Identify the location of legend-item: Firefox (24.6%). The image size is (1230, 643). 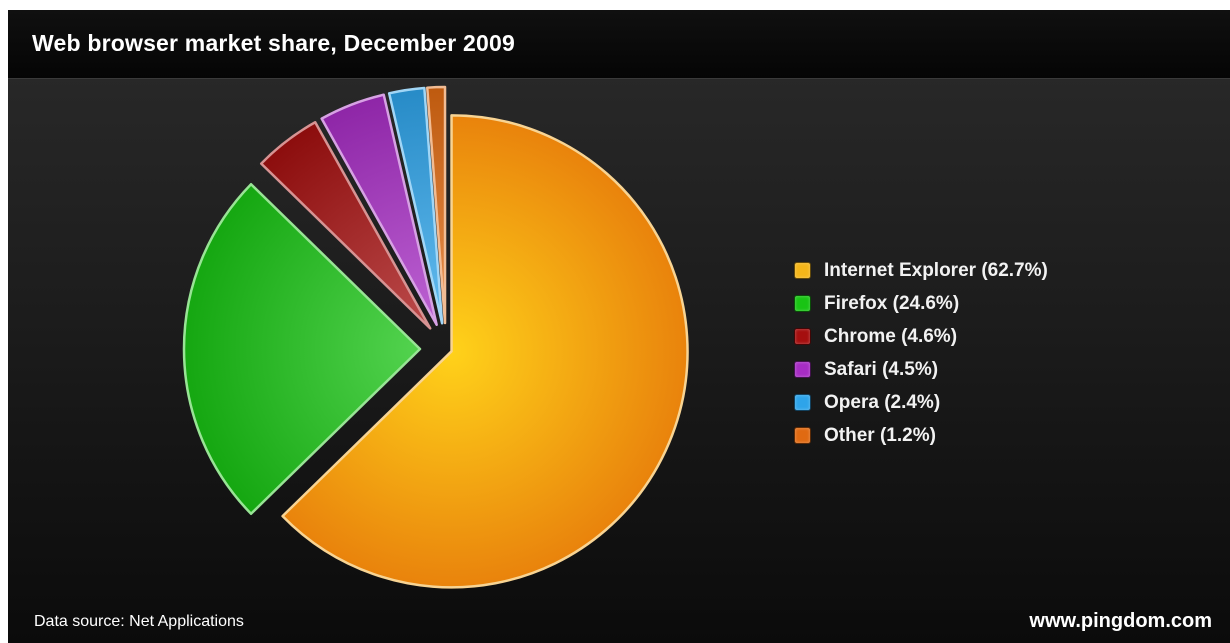
(921, 303).